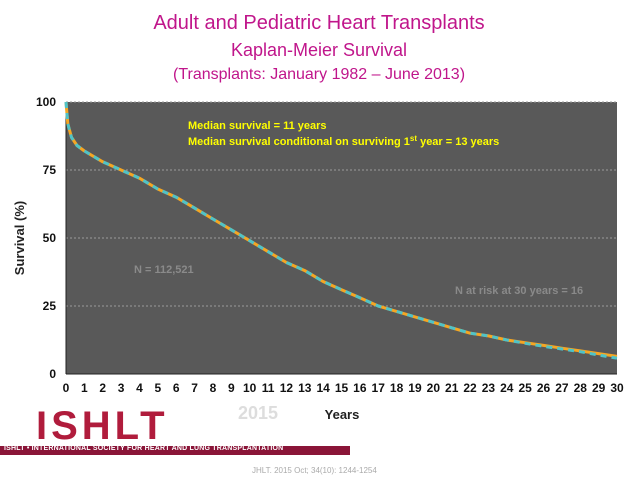 This screenshot has height=479, width=638. Describe the element at coordinates (139, 388) in the screenshot. I see `x-tick-label: 4` at that location.